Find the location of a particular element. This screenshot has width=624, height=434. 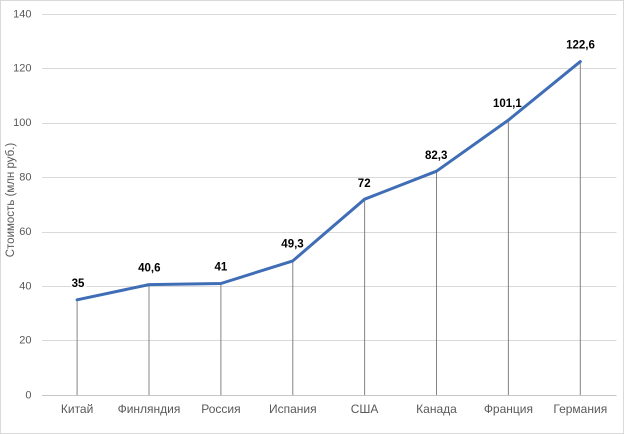

svg-text: 20 is located at coordinates (25, 341).